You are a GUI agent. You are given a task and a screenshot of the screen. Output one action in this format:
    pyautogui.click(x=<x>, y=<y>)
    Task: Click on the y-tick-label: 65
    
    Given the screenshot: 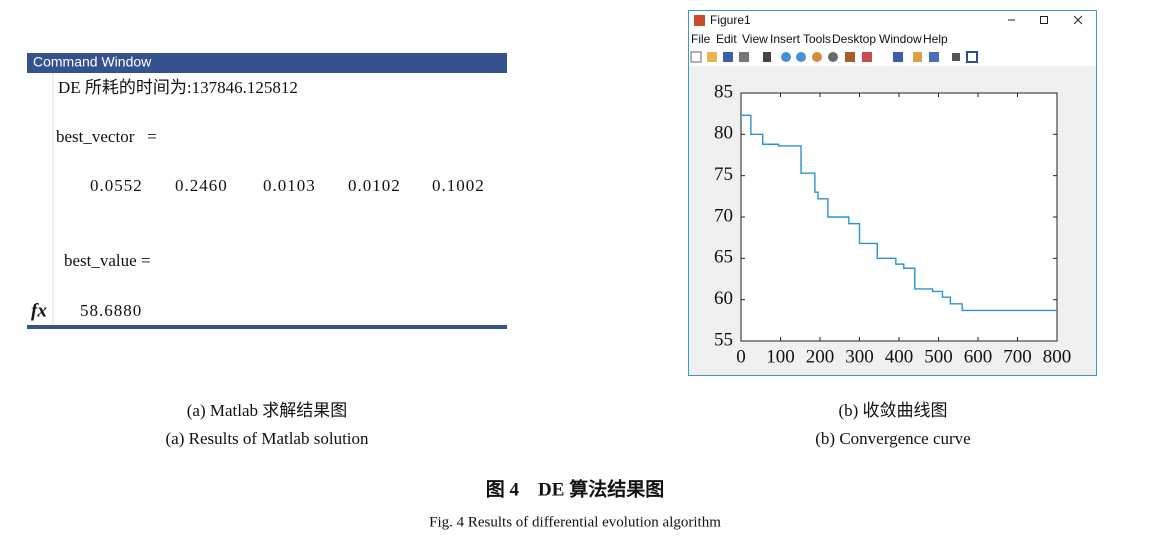 What is the action you would take?
    pyautogui.click(x=723, y=257)
    